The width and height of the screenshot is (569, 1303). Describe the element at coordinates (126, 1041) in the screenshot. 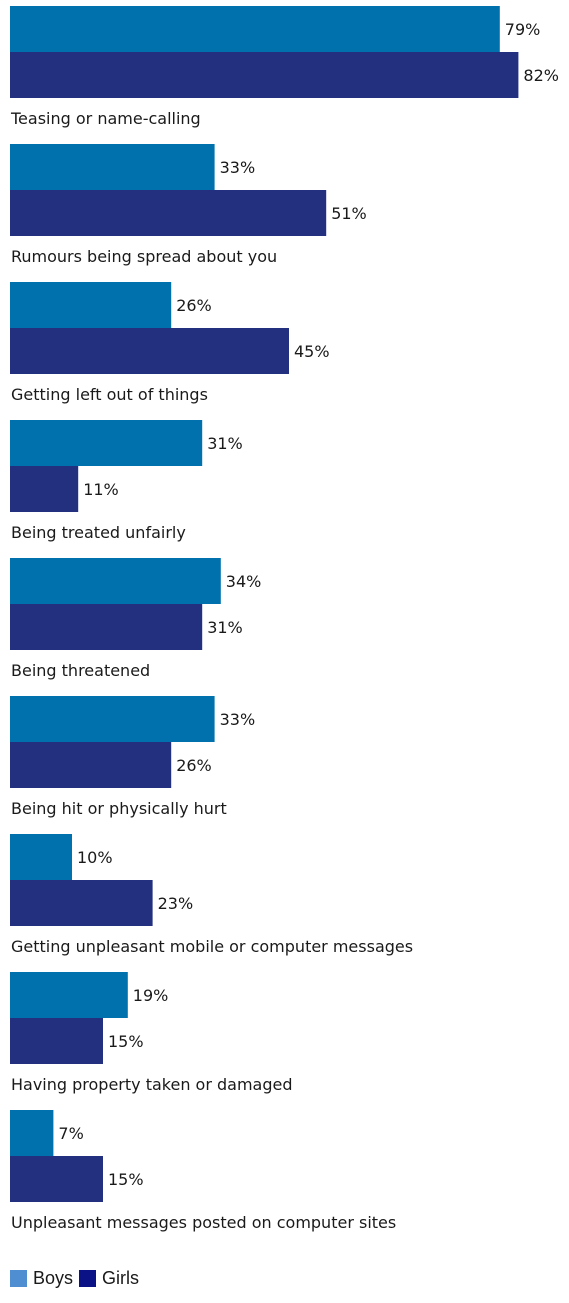

I see `value-label-girls-having-property-taken-or-damaged: 15%` at that location.